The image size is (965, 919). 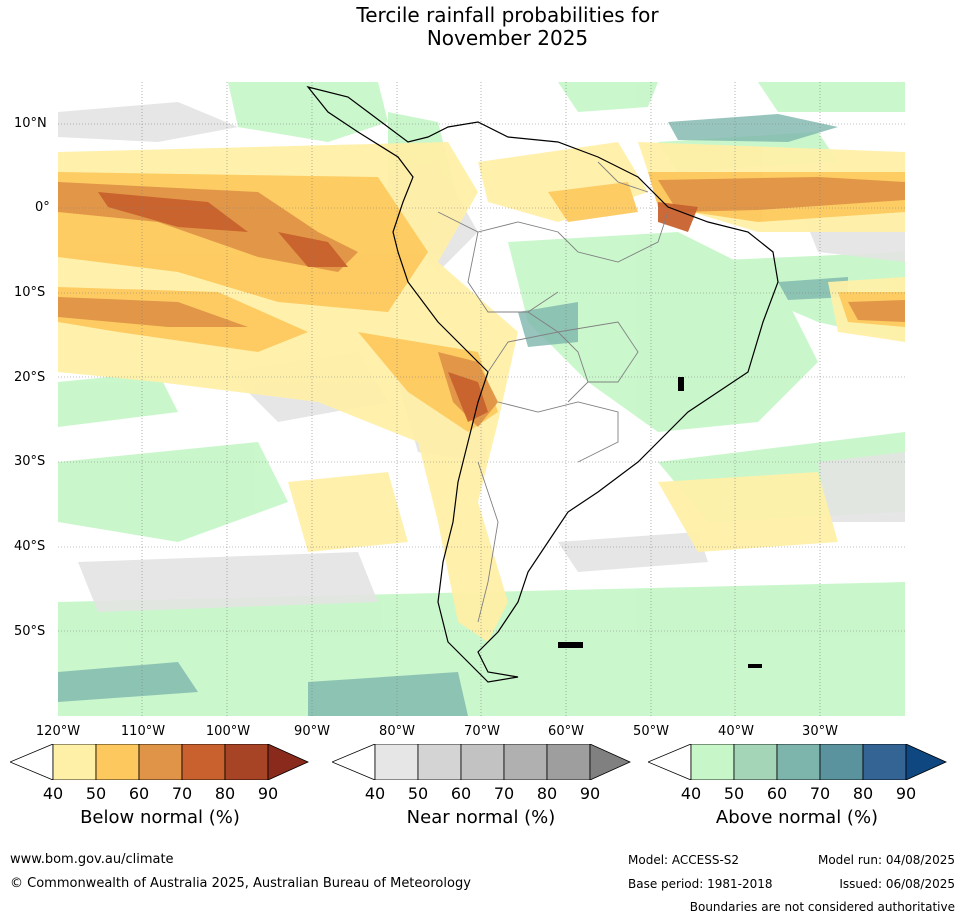 I want to click on colorbar-below-tick: 50, so click(x=96, y=793).